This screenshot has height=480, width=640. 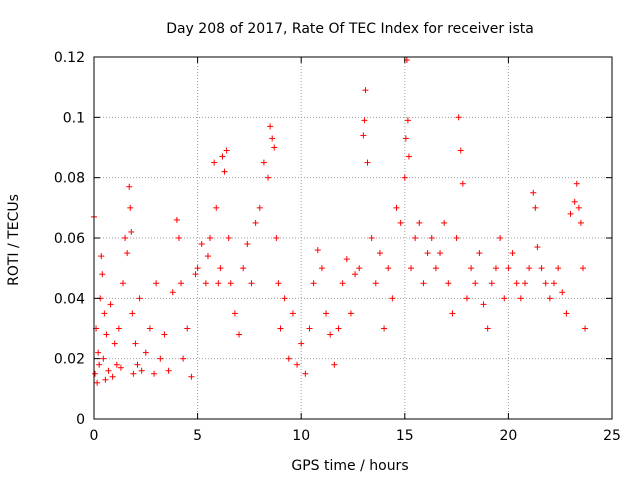 What do you see at coordinates (301, 436) in the screenshot?
I see `x-tick-label: 10` at bounding box center [301, 436].